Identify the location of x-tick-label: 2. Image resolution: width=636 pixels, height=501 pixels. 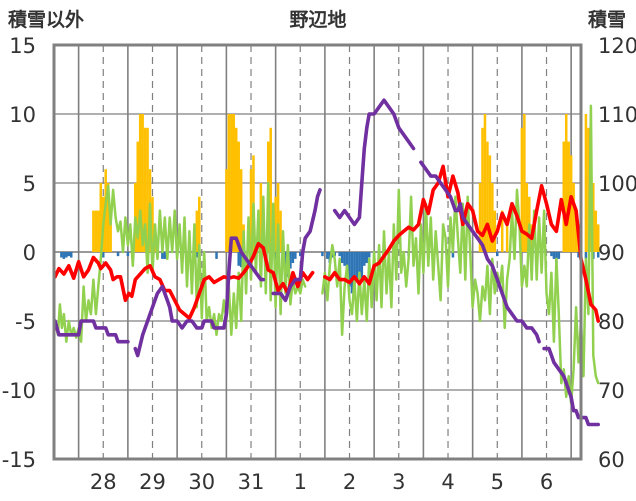
(349, 482).